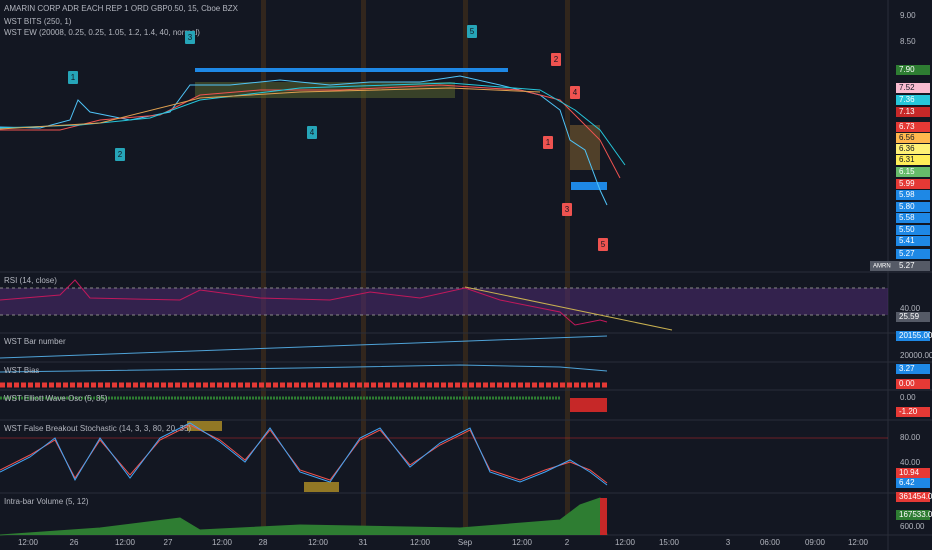  I want to click on price-tag-label: 7.36, so click(907, 99).